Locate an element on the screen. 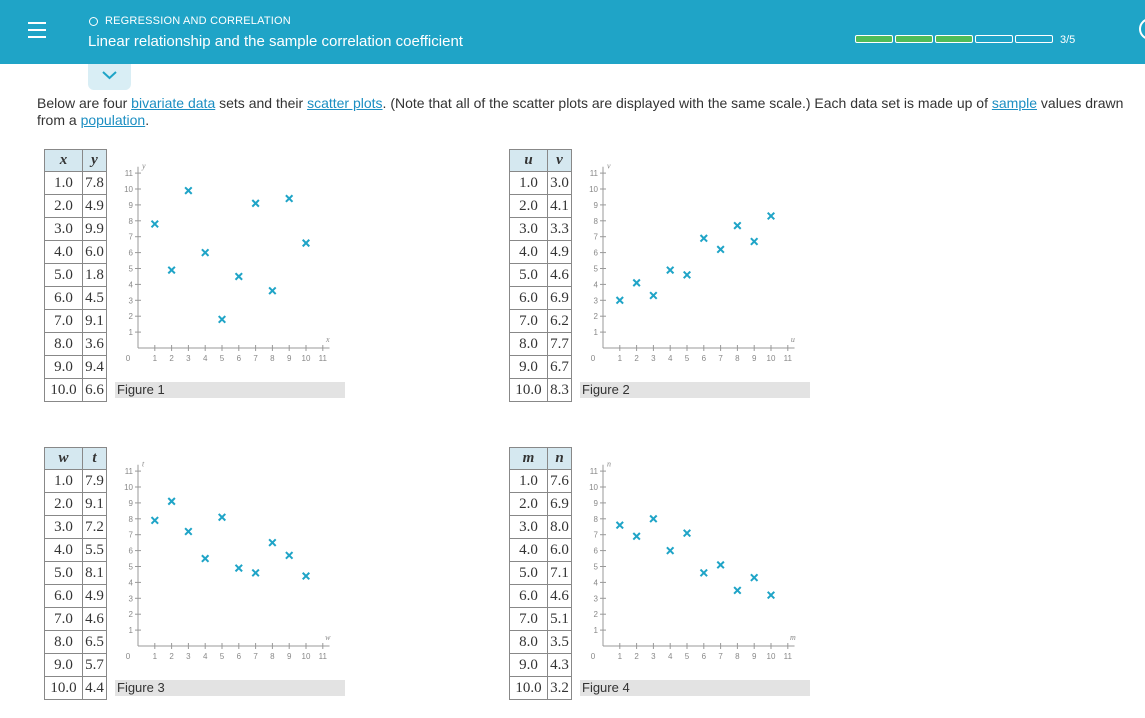 The width and height of the screenshot is (1145, 718). table-row: 6.0 4.5 is located at coordinates (75, 298).